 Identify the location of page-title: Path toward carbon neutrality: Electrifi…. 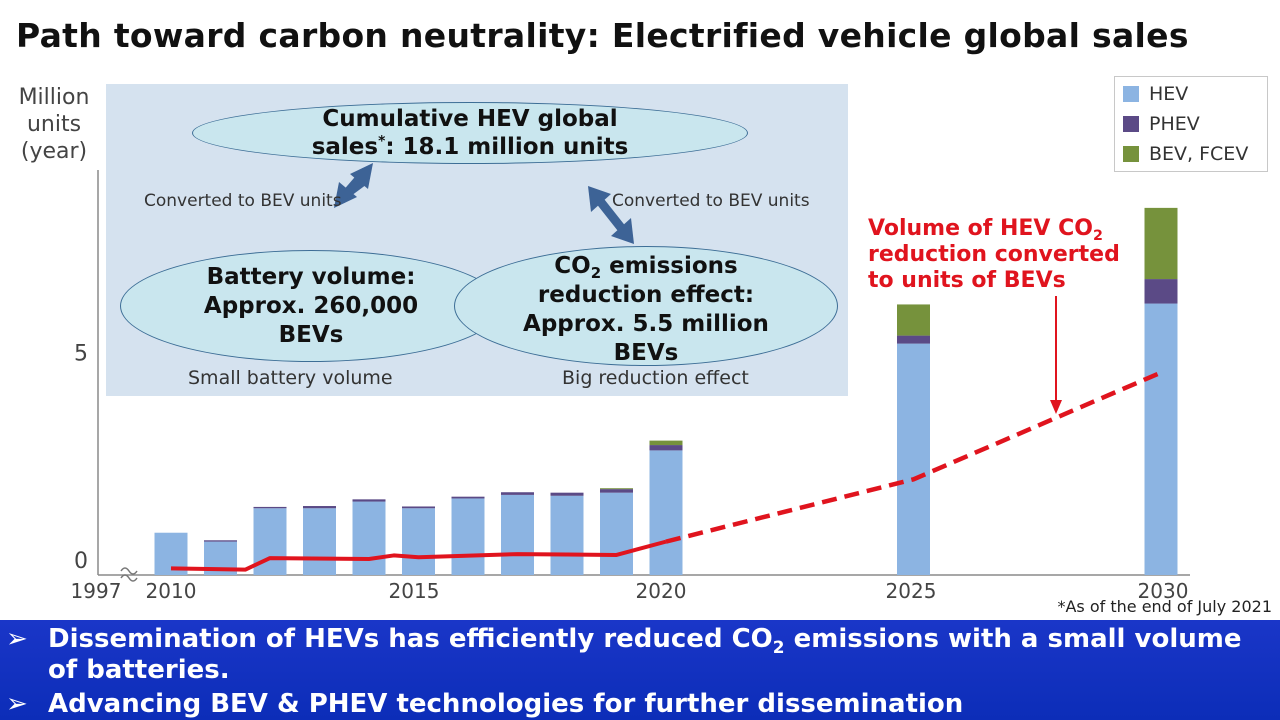
(602, 35).